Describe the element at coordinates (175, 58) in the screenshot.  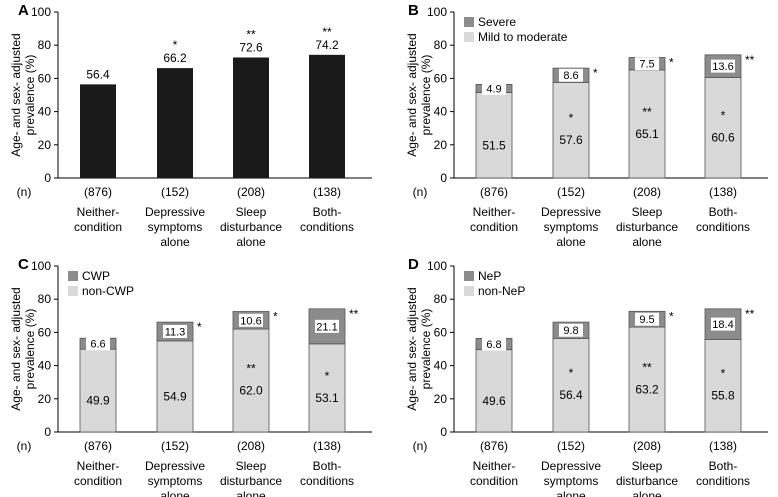
I see `bar-value-label: 66.2` at that location.